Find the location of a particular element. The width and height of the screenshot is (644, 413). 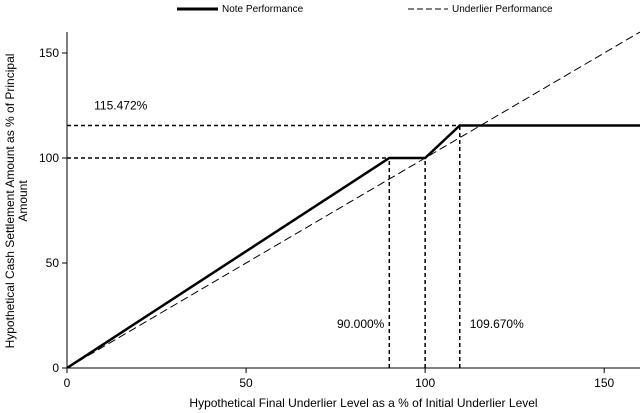

x-tick-label-2: 100 is located at coordinates (425, 383).